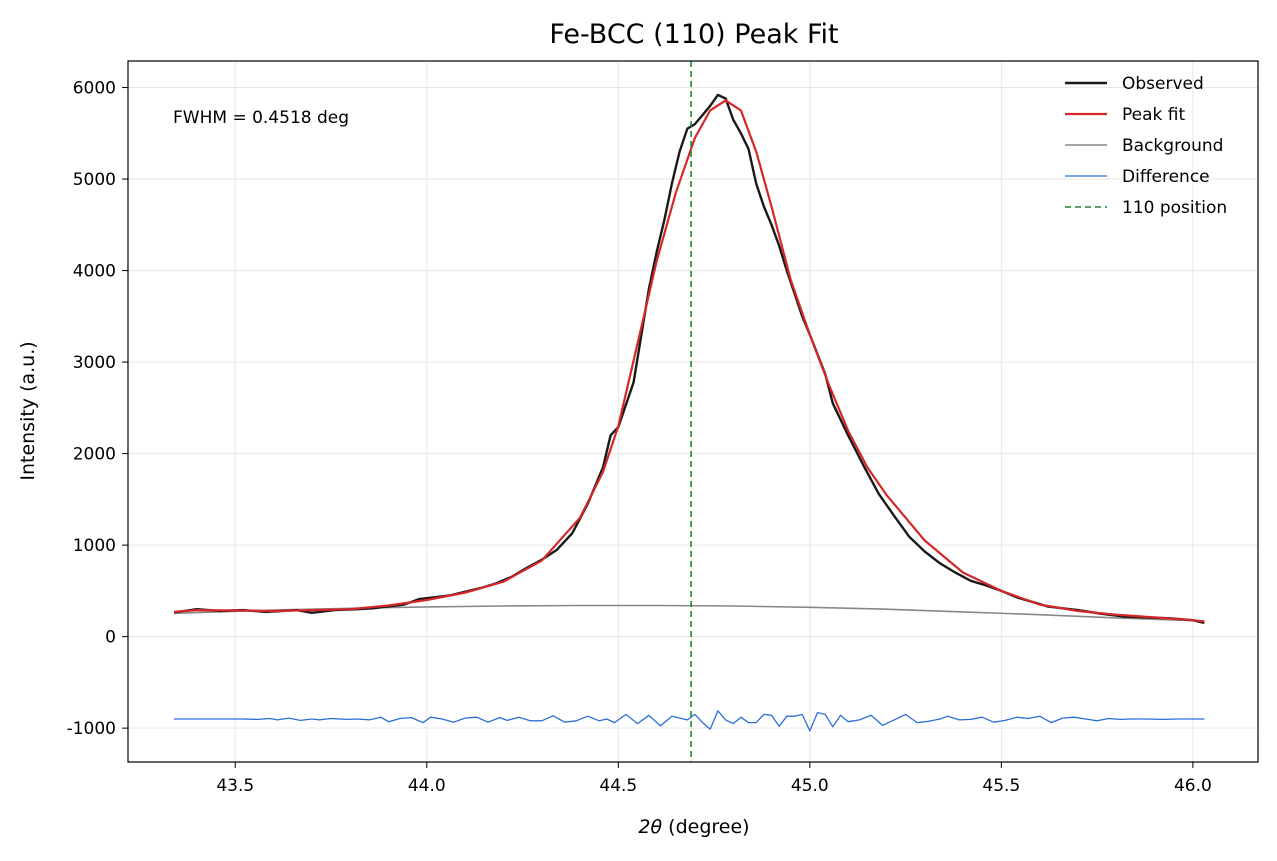  What do you see at coordinates (693, 34) in the screenshot?
I see `chart-title: Fe-BCC (110) Peak Fit` at bounding box center [693, 34].